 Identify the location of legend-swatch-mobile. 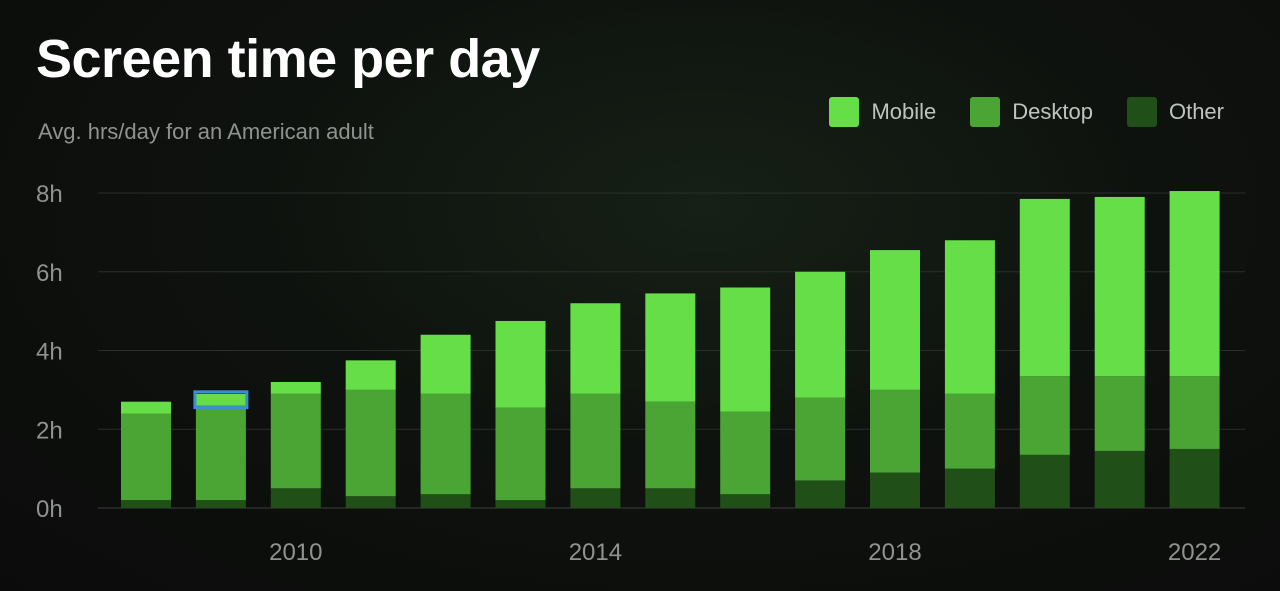
(844, 112).